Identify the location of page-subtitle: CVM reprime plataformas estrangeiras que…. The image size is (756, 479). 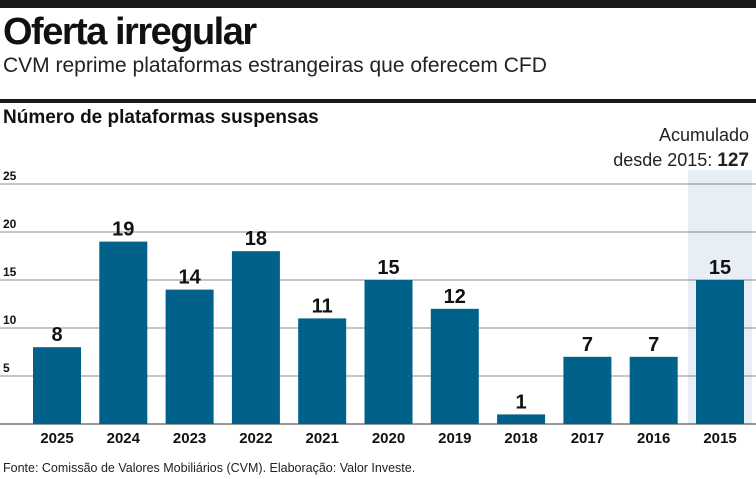
(275, 65).